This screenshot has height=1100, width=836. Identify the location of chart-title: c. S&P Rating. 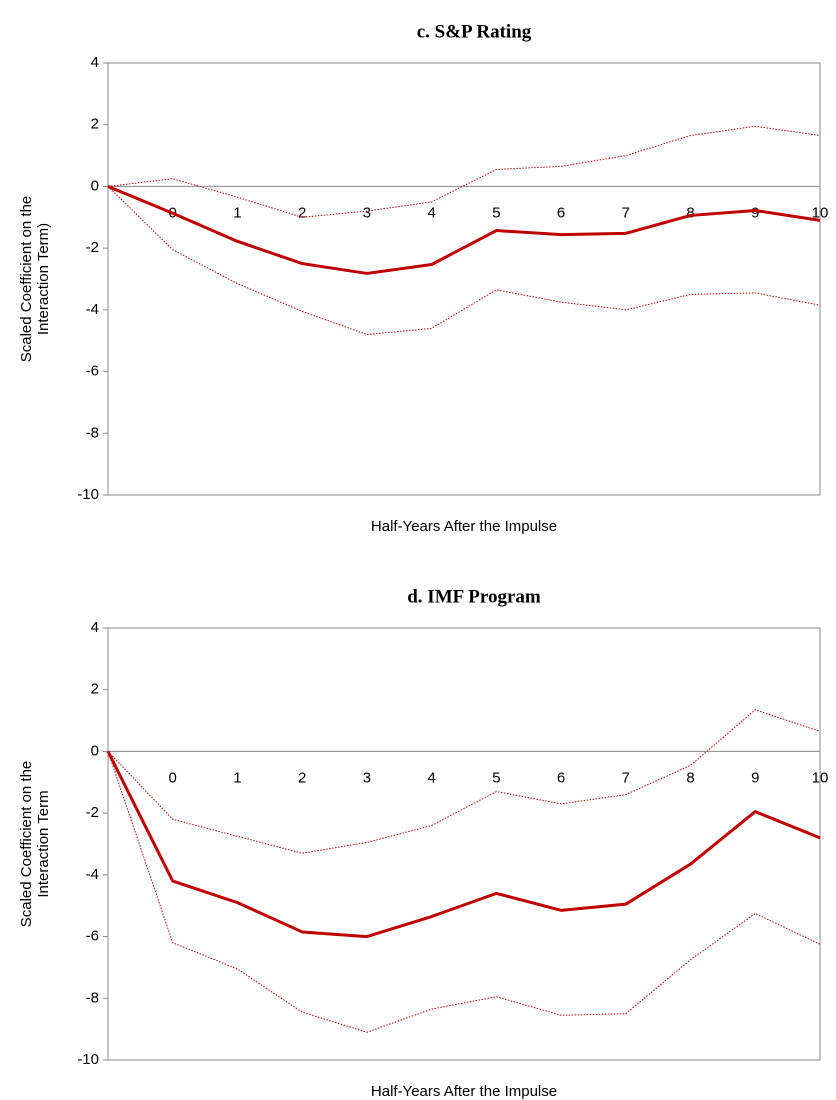
(474, 31).